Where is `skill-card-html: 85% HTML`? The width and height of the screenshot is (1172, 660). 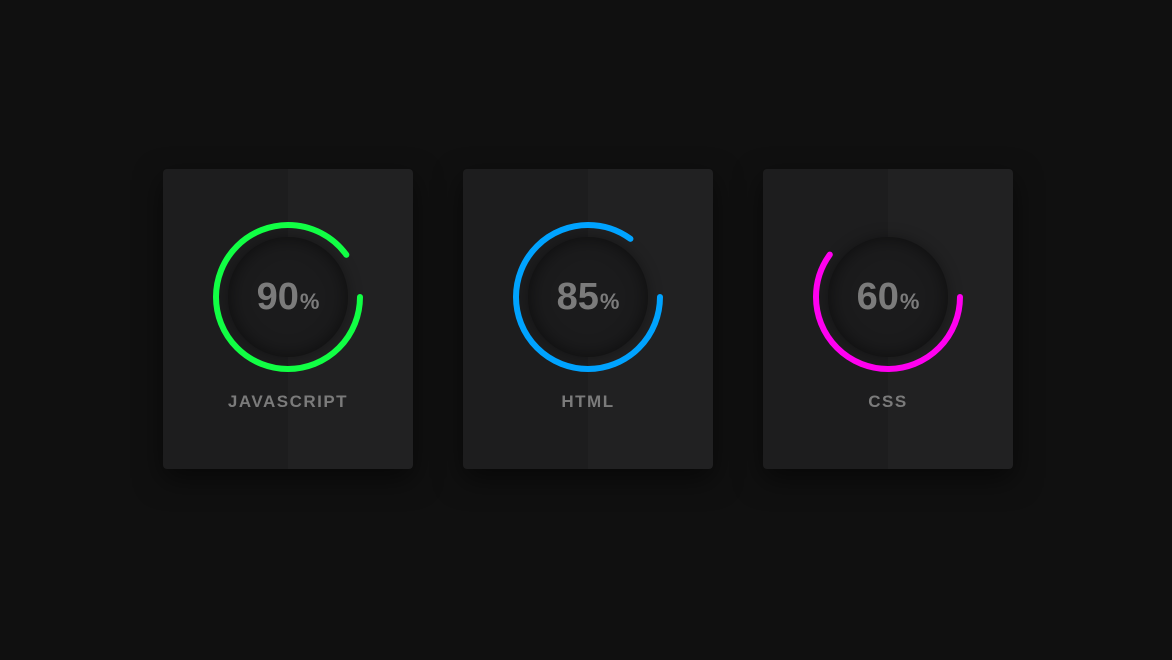
skill-card-html: 85% HTML is located at coordinates (588, 319).